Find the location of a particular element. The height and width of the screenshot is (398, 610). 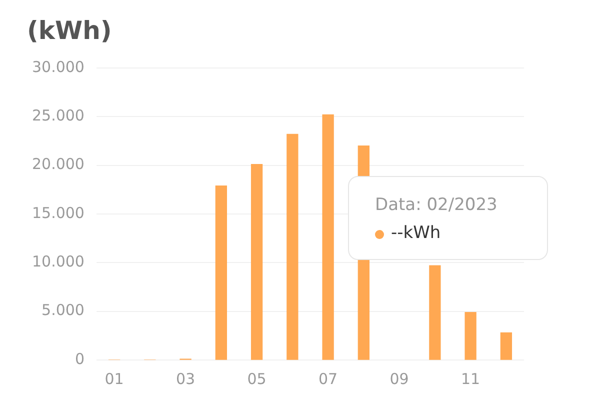

x-tick-label: 09 is located at coordinates (399, 379).